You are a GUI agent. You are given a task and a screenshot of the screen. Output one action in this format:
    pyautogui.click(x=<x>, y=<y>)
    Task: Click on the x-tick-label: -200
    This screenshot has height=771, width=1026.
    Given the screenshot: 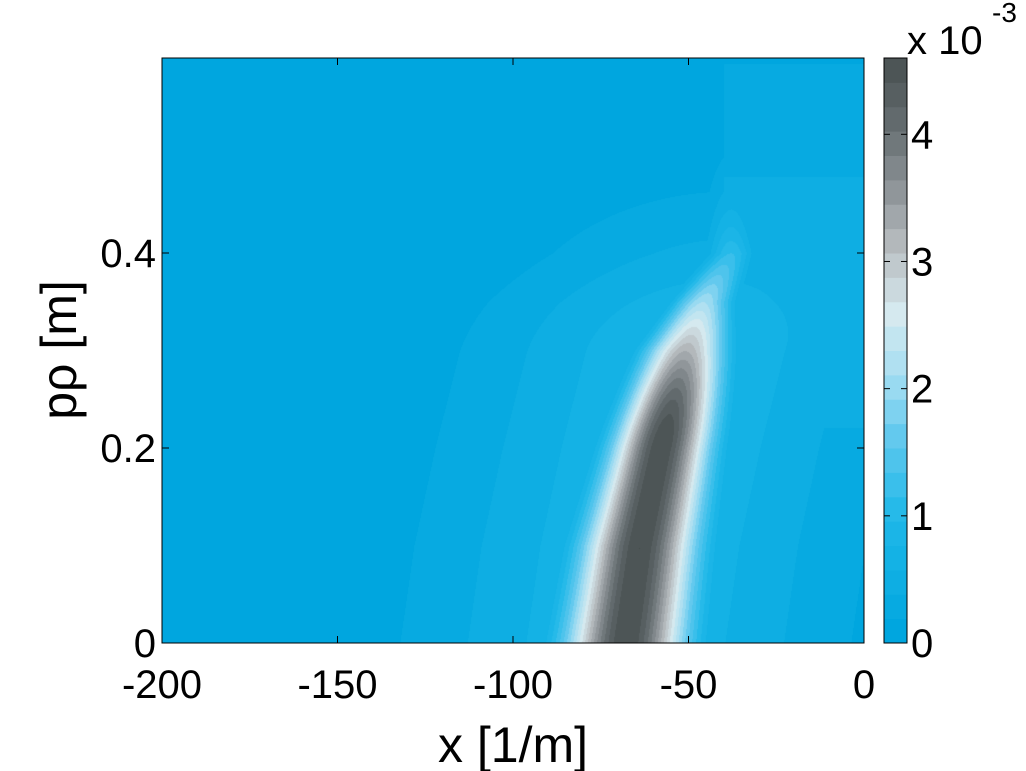 What is the action you would take?
    pyautogui.click(x=162, y=685)
    